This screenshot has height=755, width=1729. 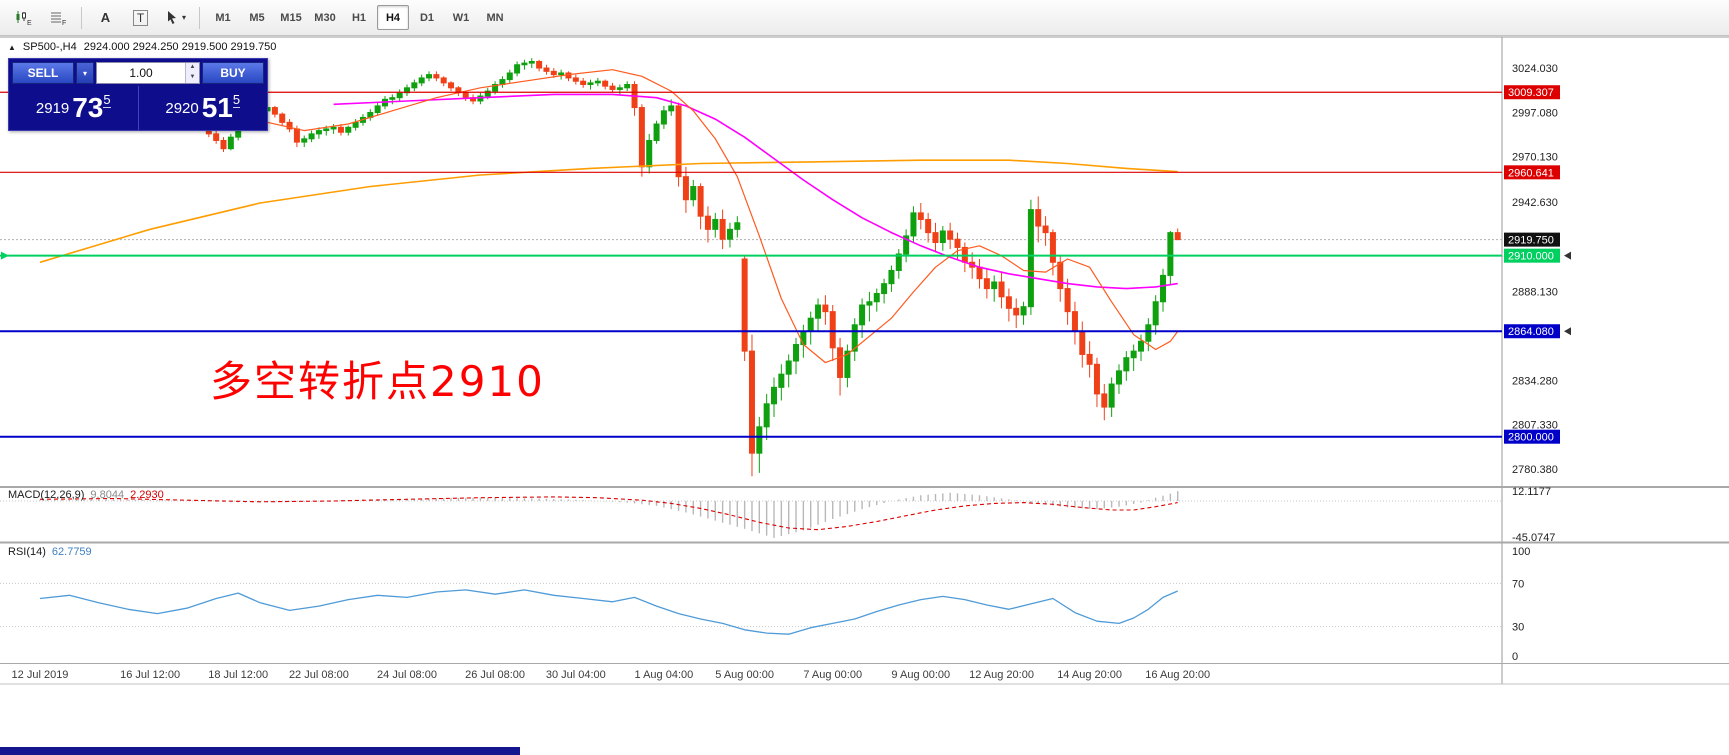 I want to click on buy-quote: 2920 51 5, so click(x=203, y=108).